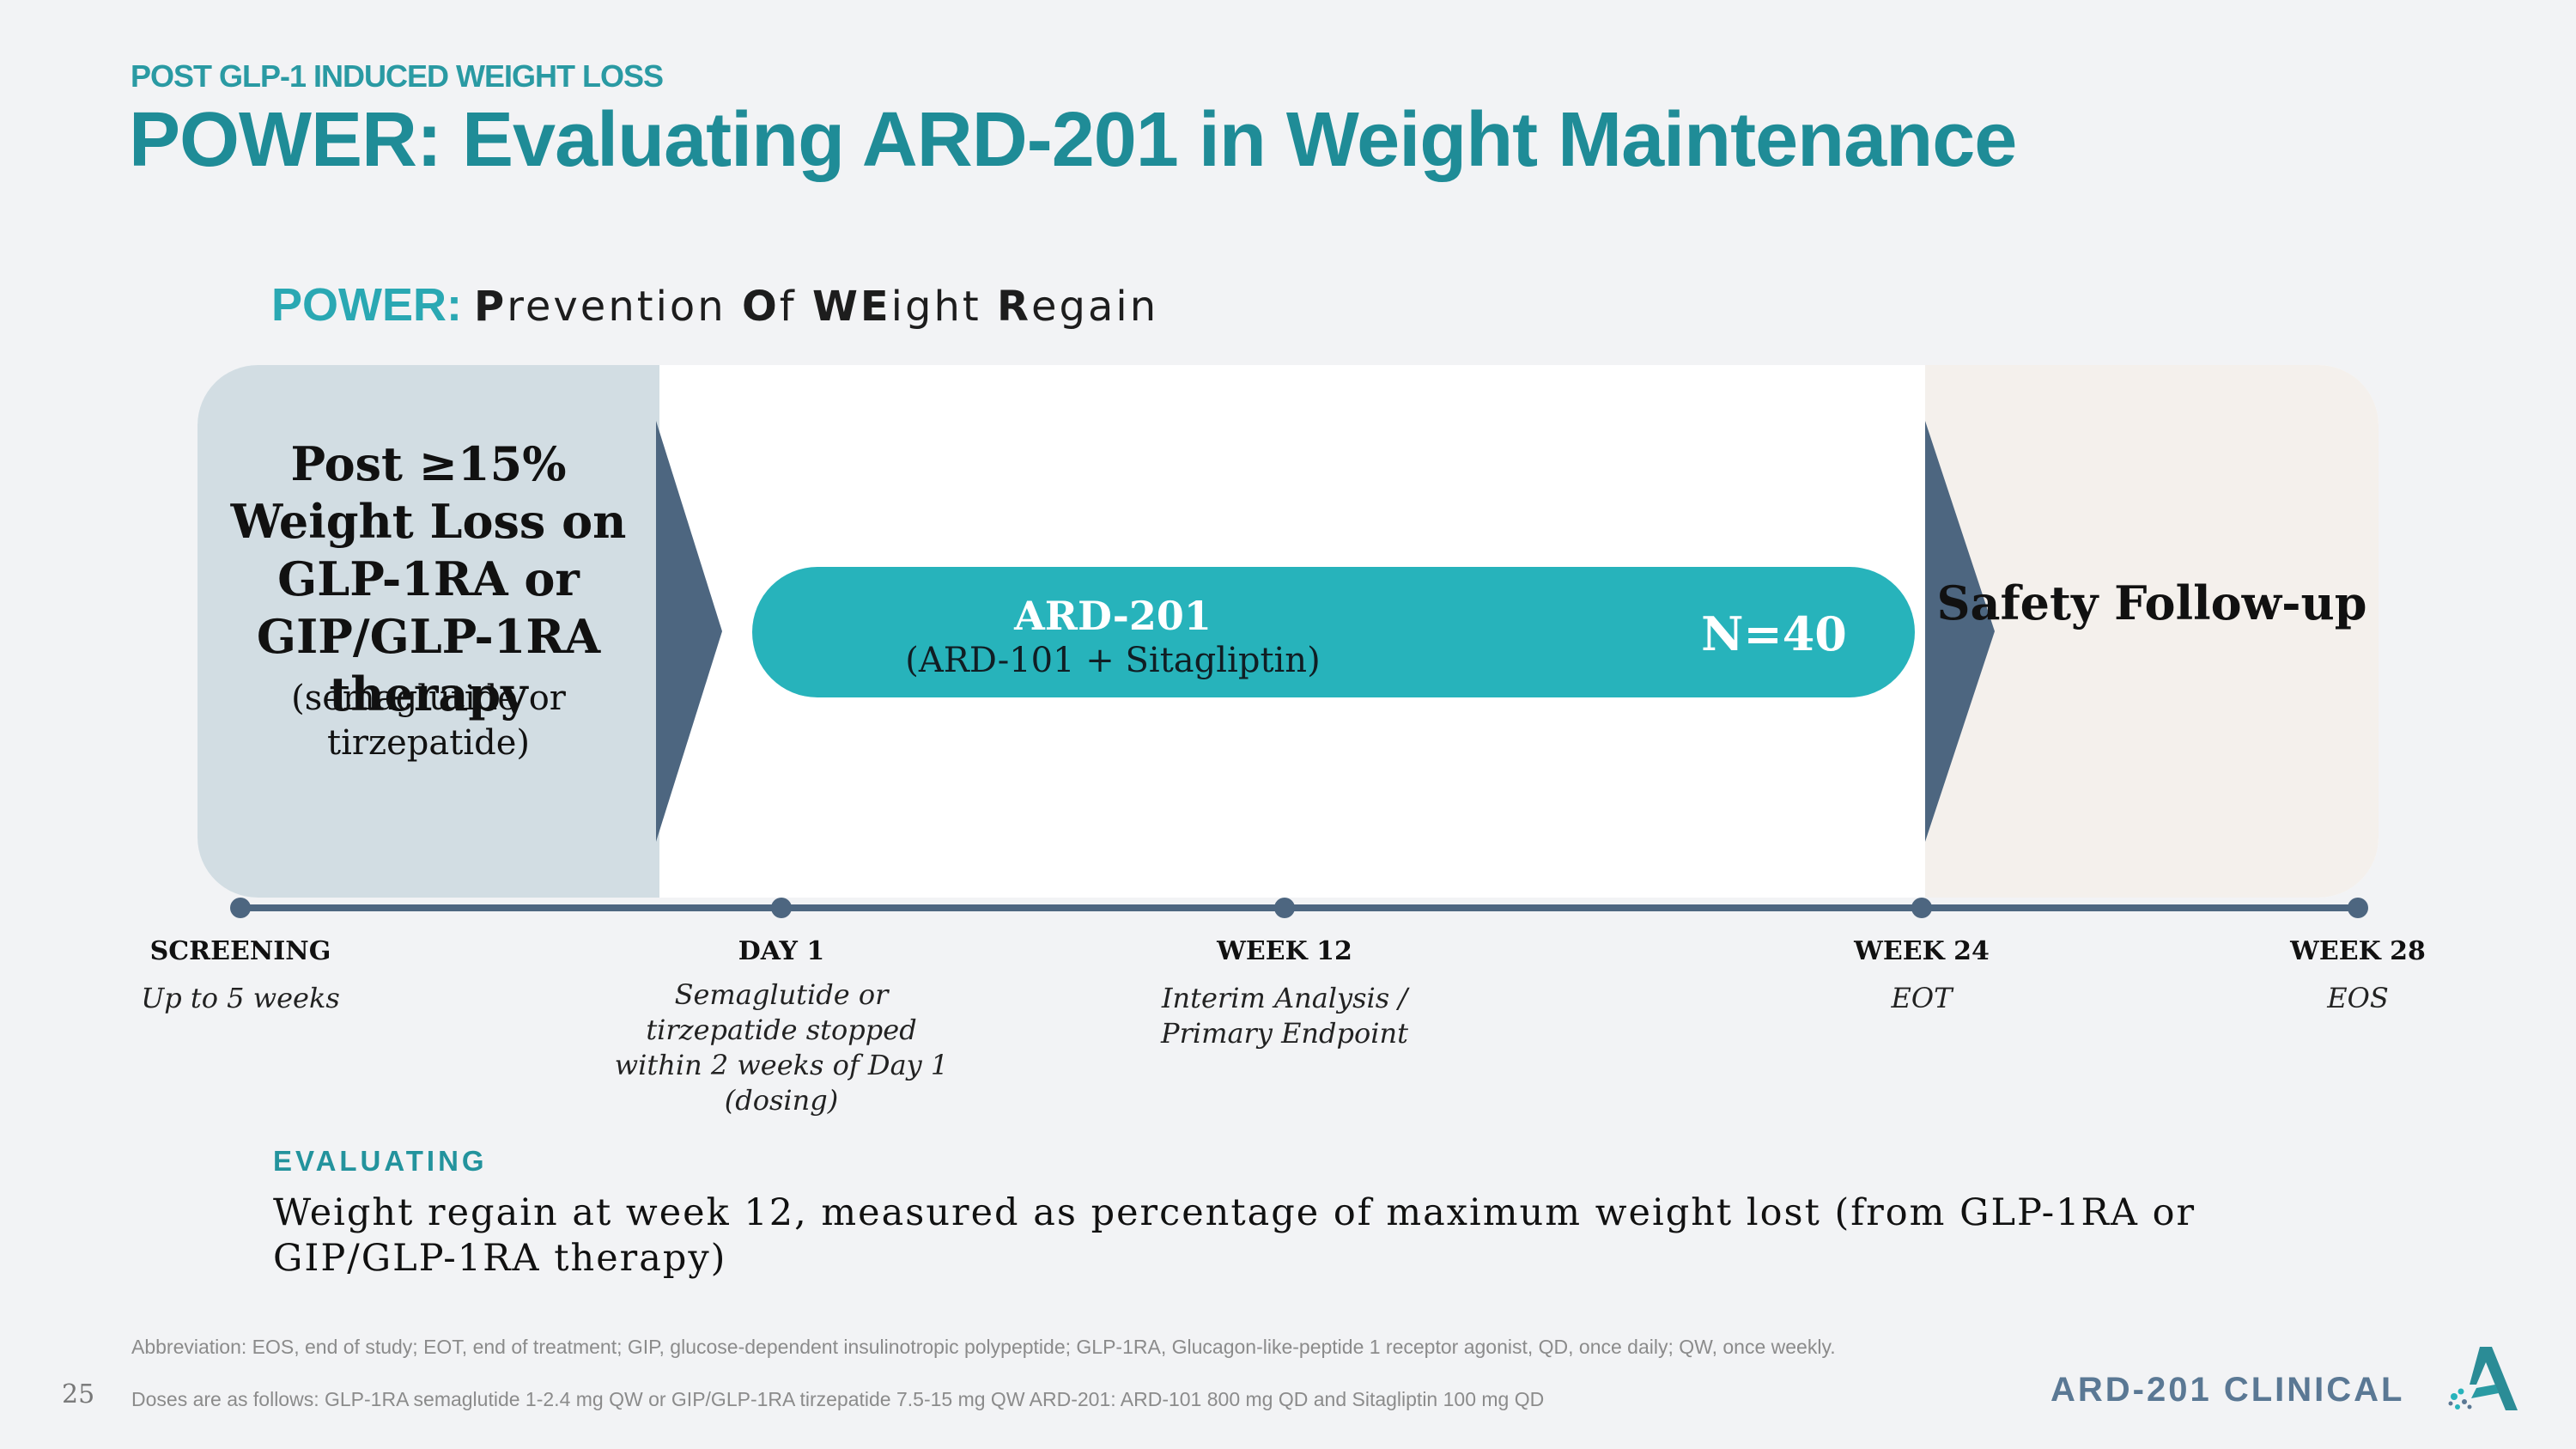  Describe the element at coordinates (1922, 908) in the screenshot. I see `timeline-marker-week24` at that location.